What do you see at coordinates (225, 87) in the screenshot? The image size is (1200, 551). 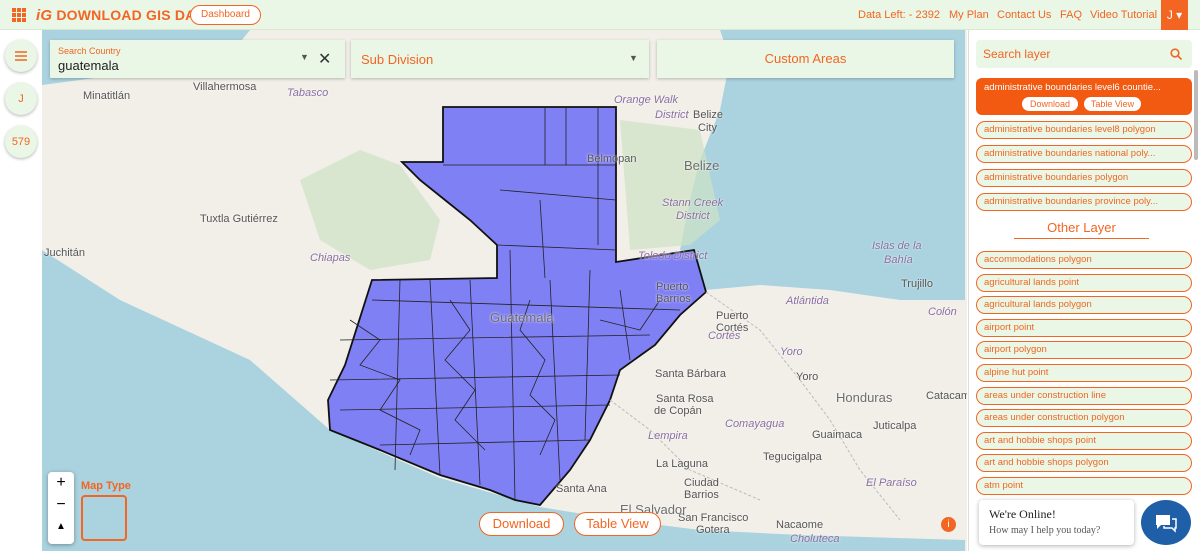 I see `map-label: Villahermosa` at bounding box center [225, 87].